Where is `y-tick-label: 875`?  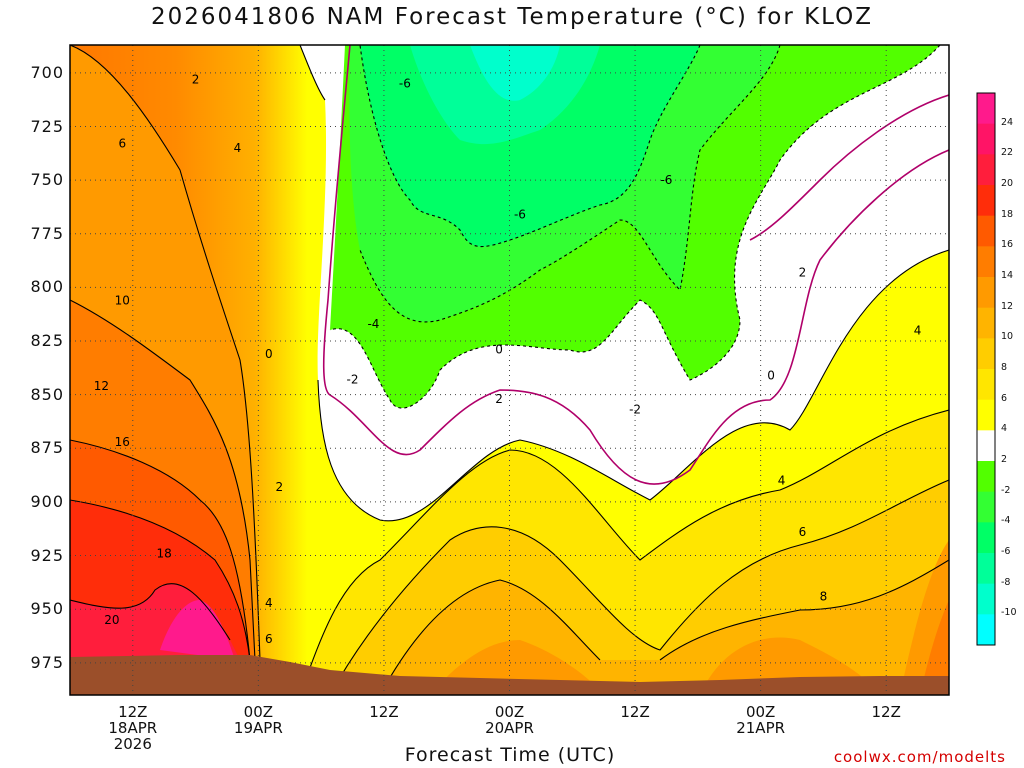
y-tick-label: 875 is located at coordinates (47, 448).